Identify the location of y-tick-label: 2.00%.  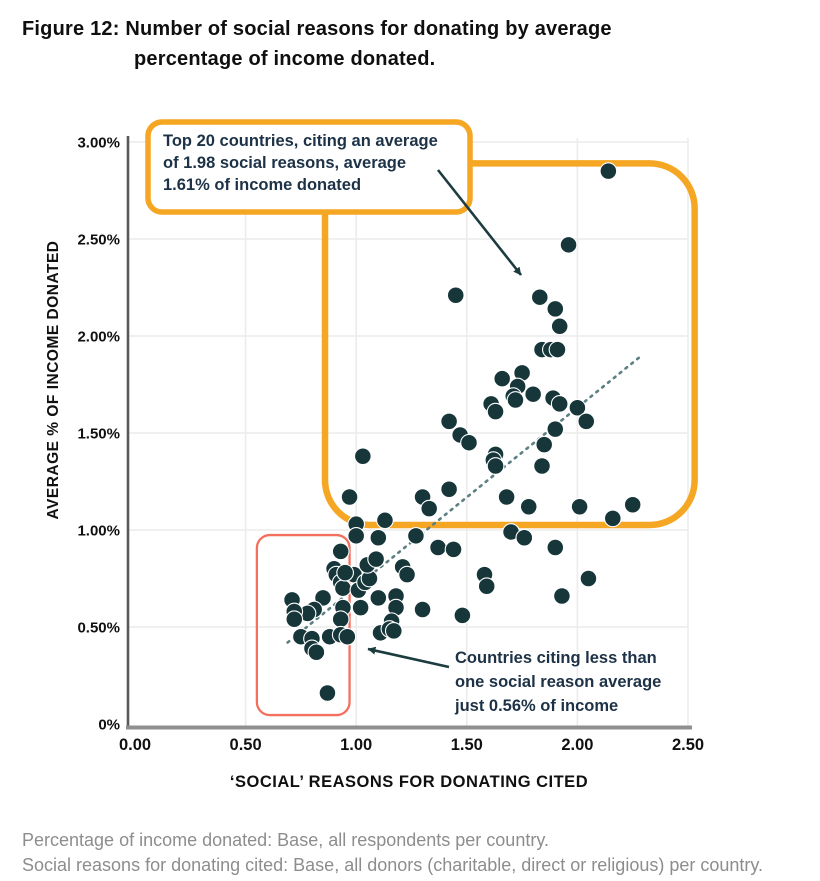
(98, 337).